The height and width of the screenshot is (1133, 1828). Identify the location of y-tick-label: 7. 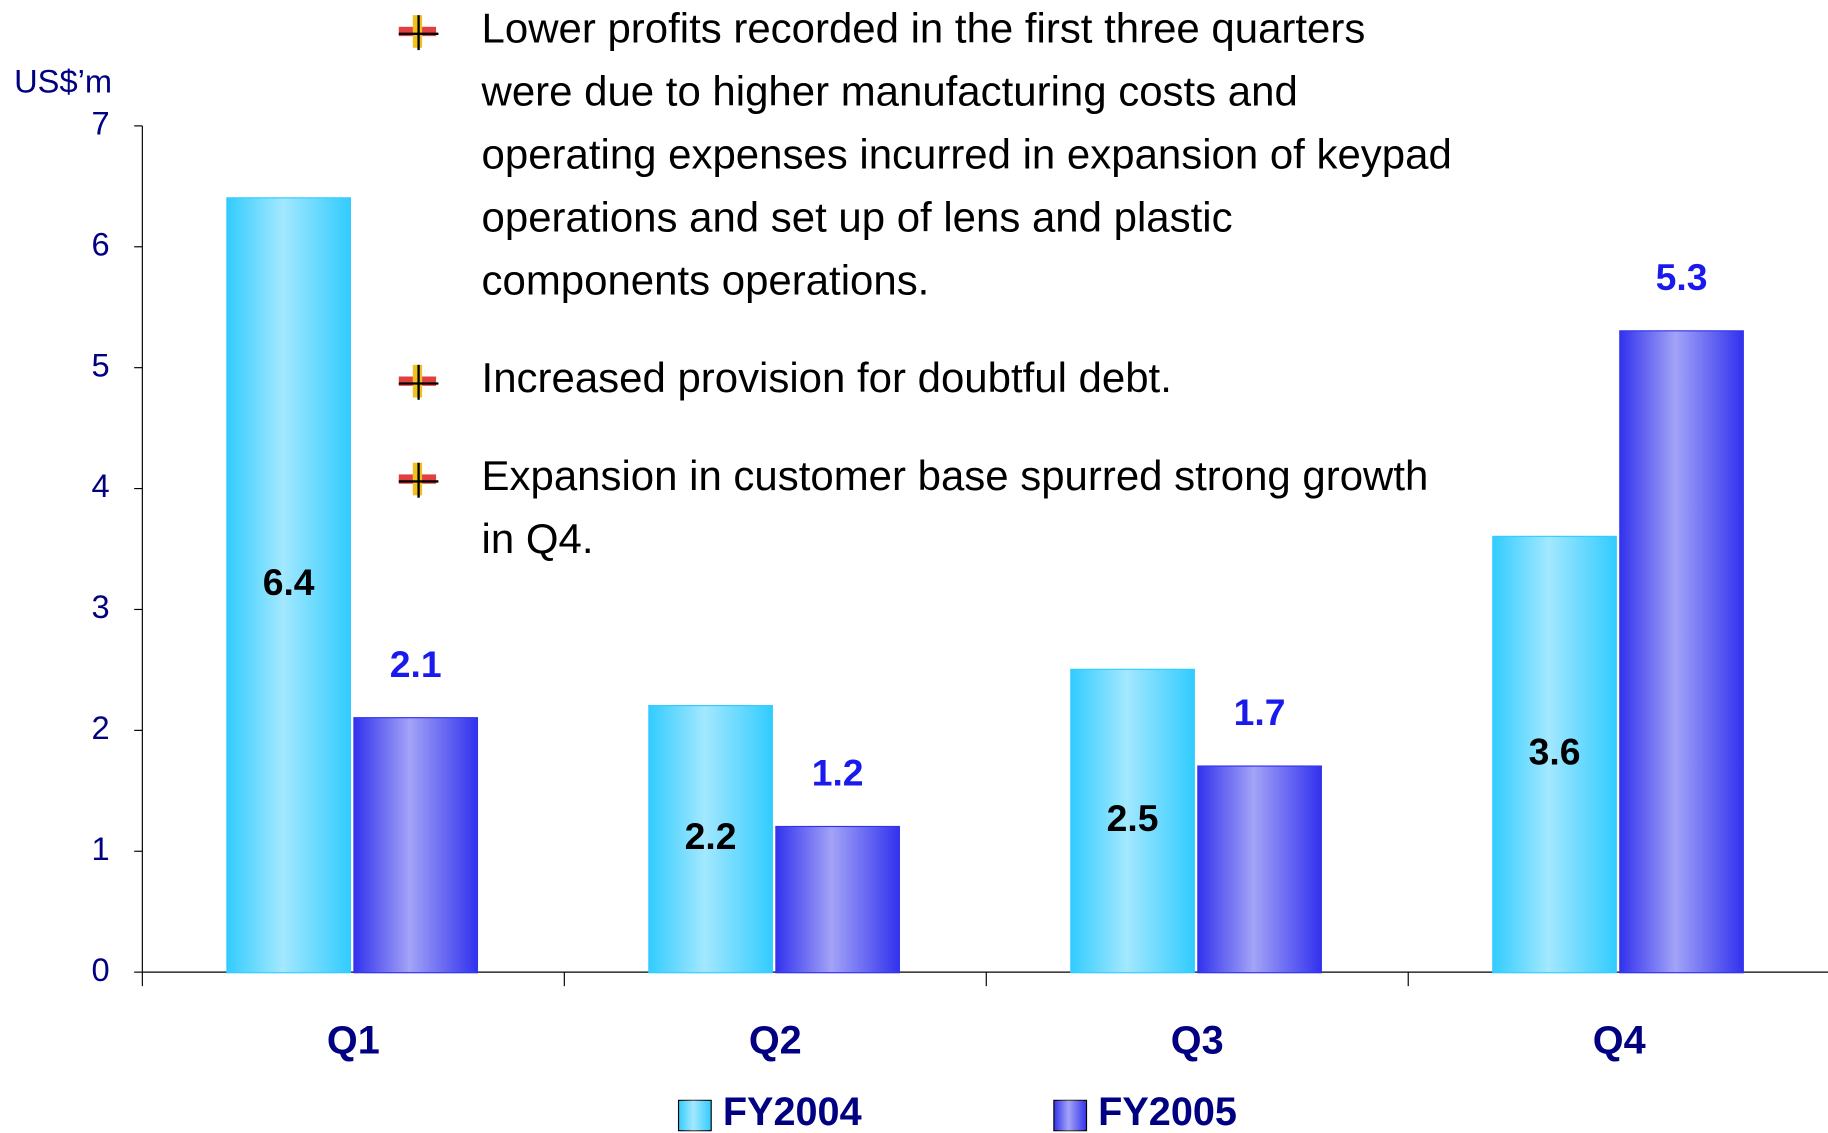
(101, 123).